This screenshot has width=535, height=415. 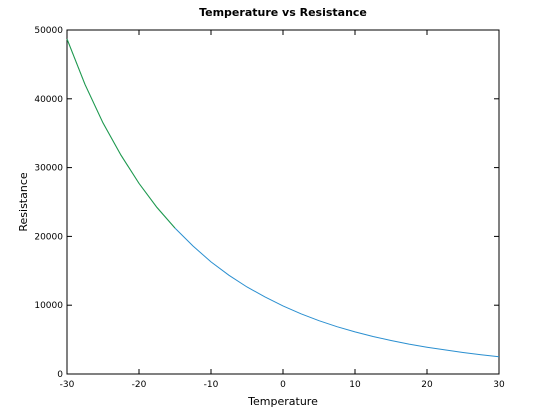 I want to click on y-tick-label: 10000, so click(x=48, y=306).